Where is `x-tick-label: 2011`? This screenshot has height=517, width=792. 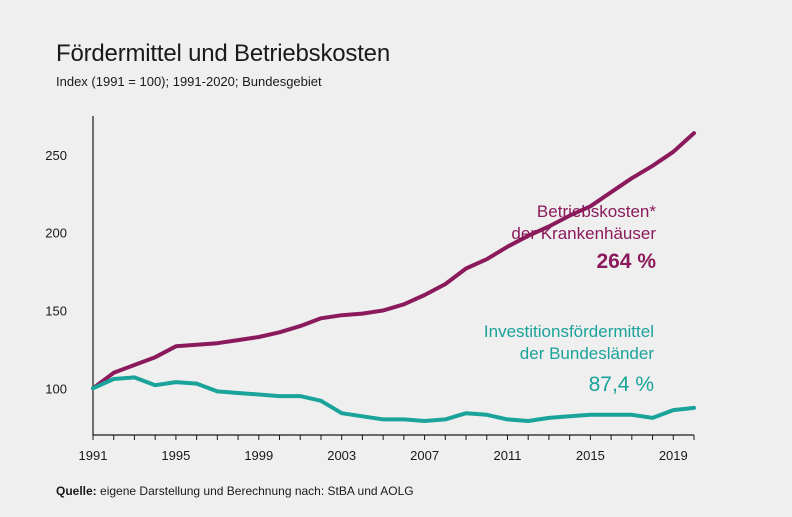 x-tick-label: 2011 is located at coordinates (507, 455).